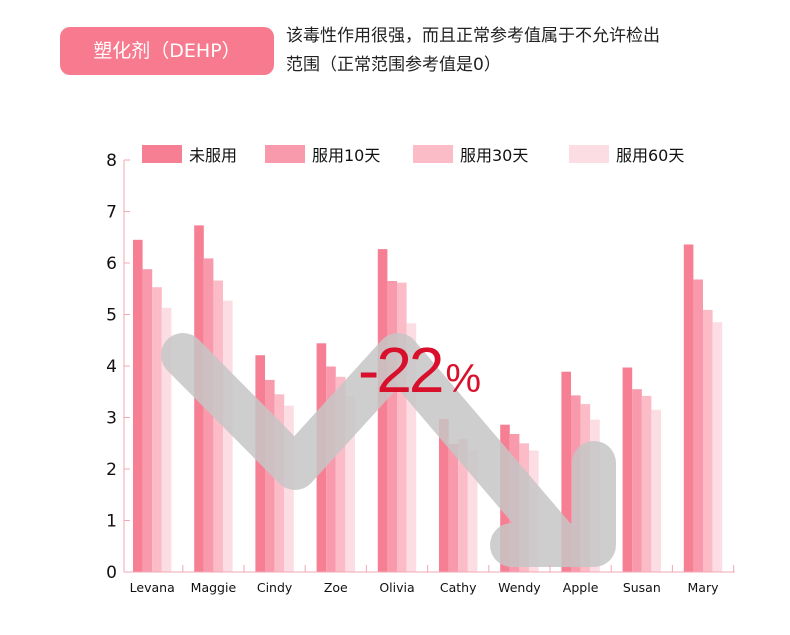 The width and height of the screenshot is (790, 635). Describe the element at coordinates (581, 587) in the screenshot. I see `x-label-apple: Apple` at that location.